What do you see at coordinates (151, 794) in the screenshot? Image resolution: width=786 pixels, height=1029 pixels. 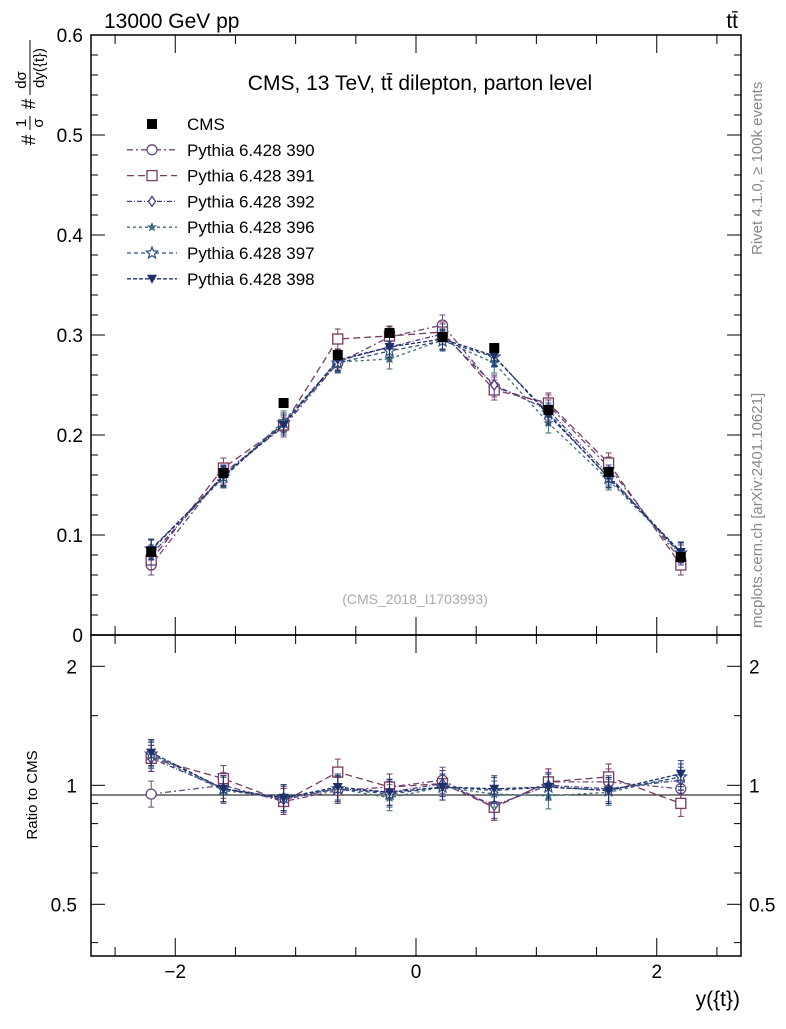 I see `ratio-point-s390` at bounding box center [151, 794].